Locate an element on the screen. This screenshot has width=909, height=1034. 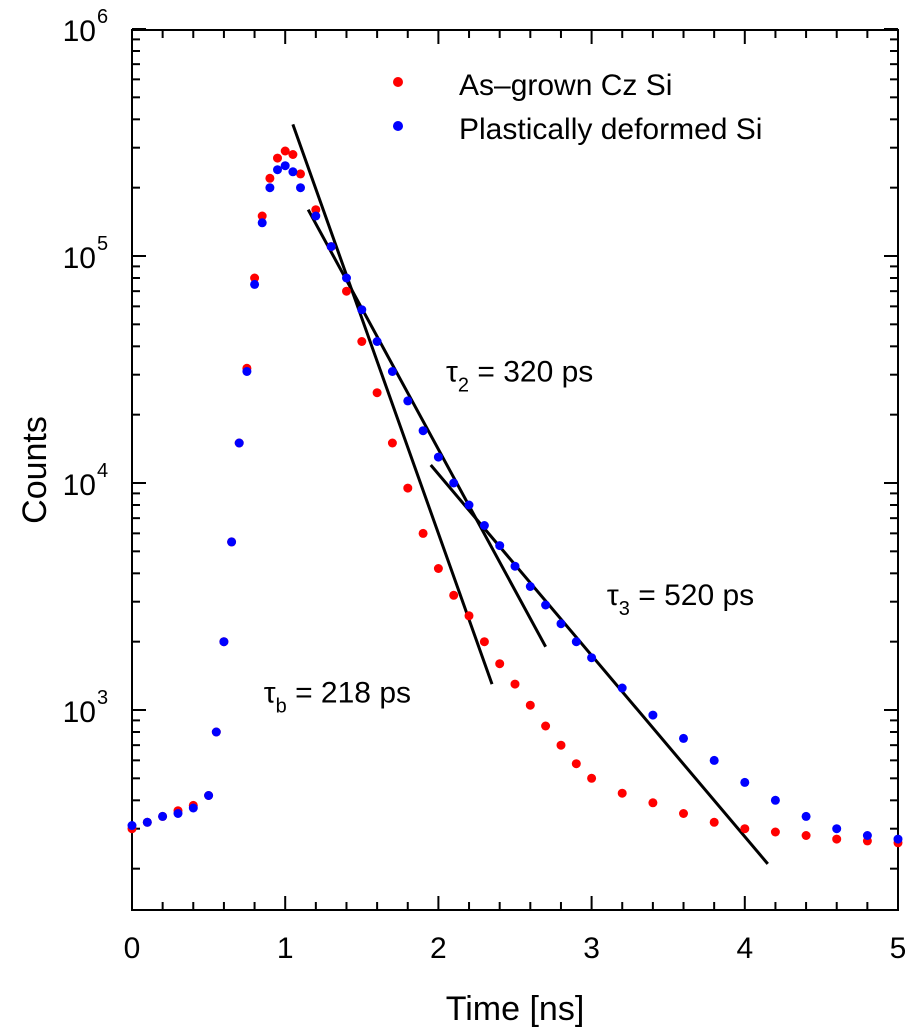
legend-label: As–grown Cz Si is located at coordinates (565, 85).